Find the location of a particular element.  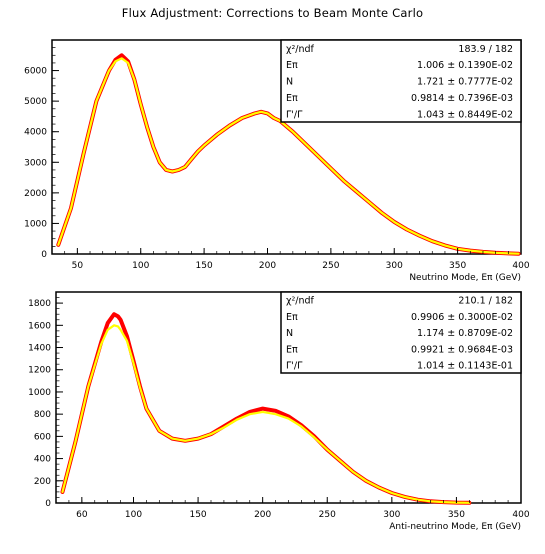

y-tick-label: 5000 is located at coordinates (35, 102).